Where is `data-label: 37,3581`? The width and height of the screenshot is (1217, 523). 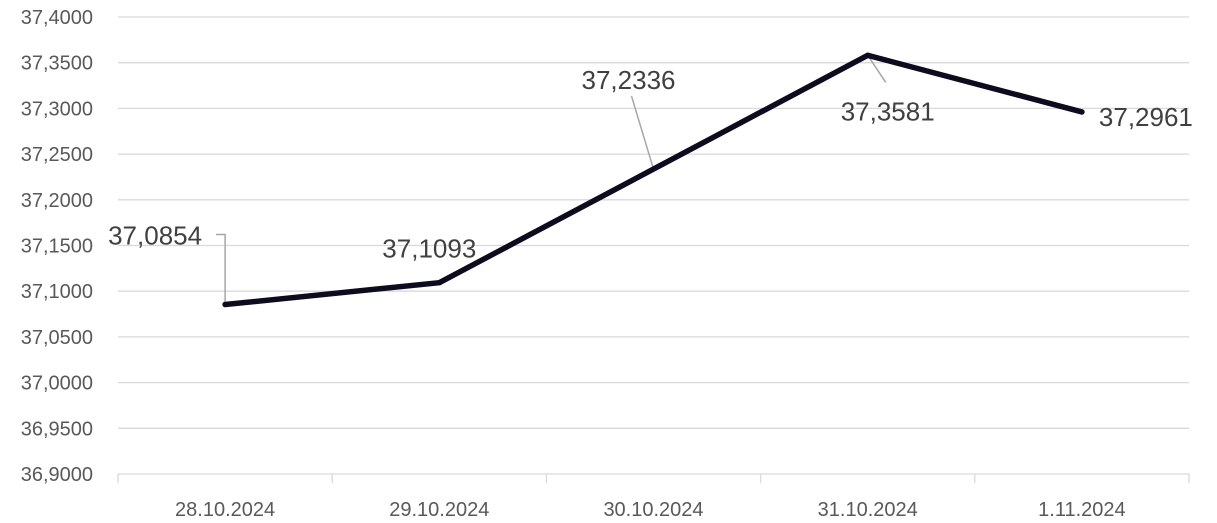
data-label: 37,3581 is located at coordinates (888, 111).